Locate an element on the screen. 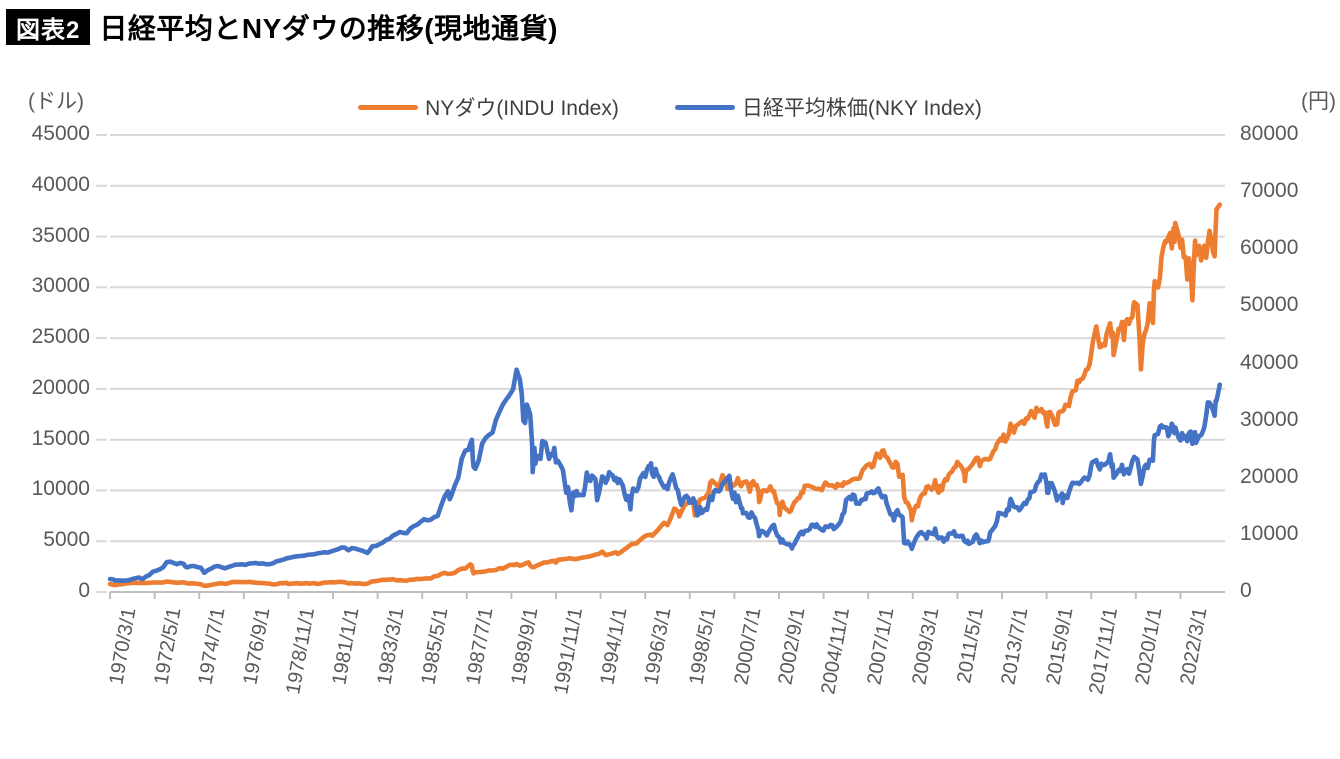 The width and height of the screenshot is (1340, 759). legend-swatch-ny-dow-icon is located at coordinates (388, 107).